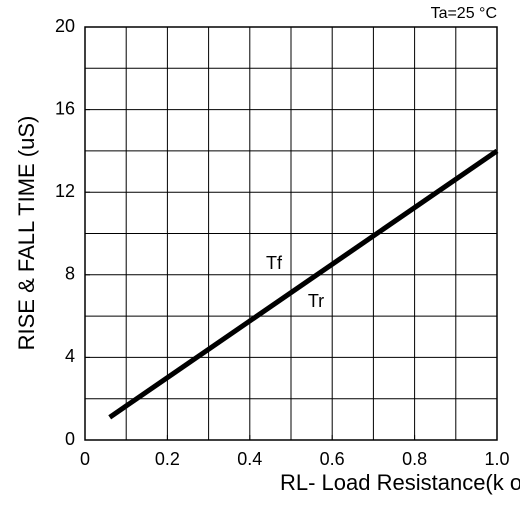 This screenshot has height=517, width=520. I want to click on y-tick-label: 16, so click(65, 108).